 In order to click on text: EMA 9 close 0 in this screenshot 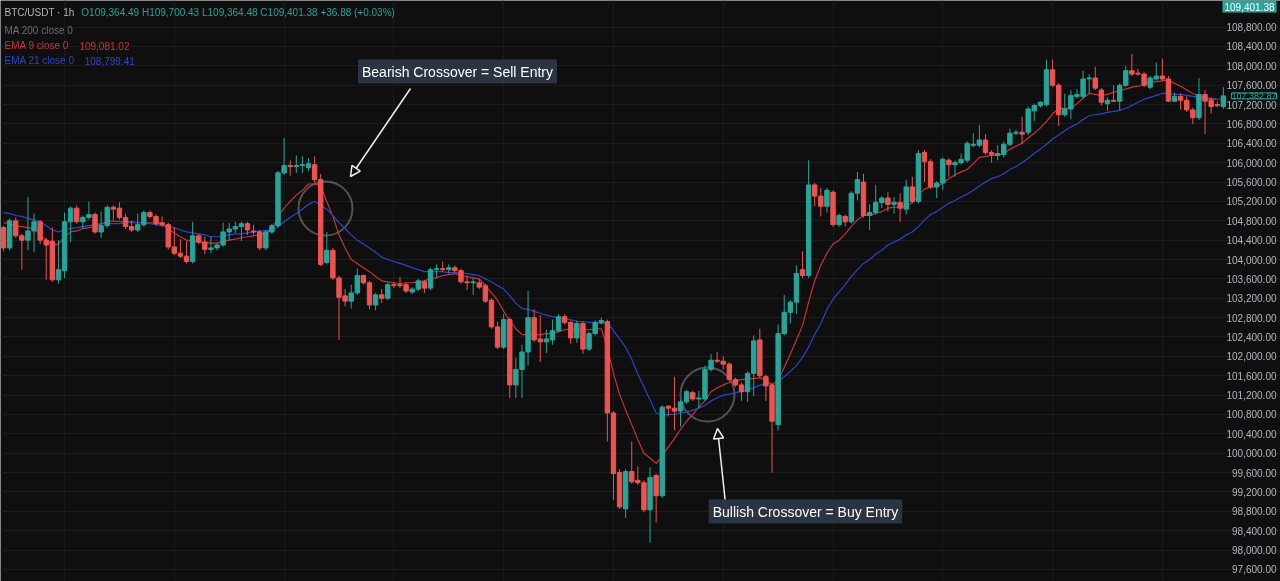, I will do `click(36, 45)`.